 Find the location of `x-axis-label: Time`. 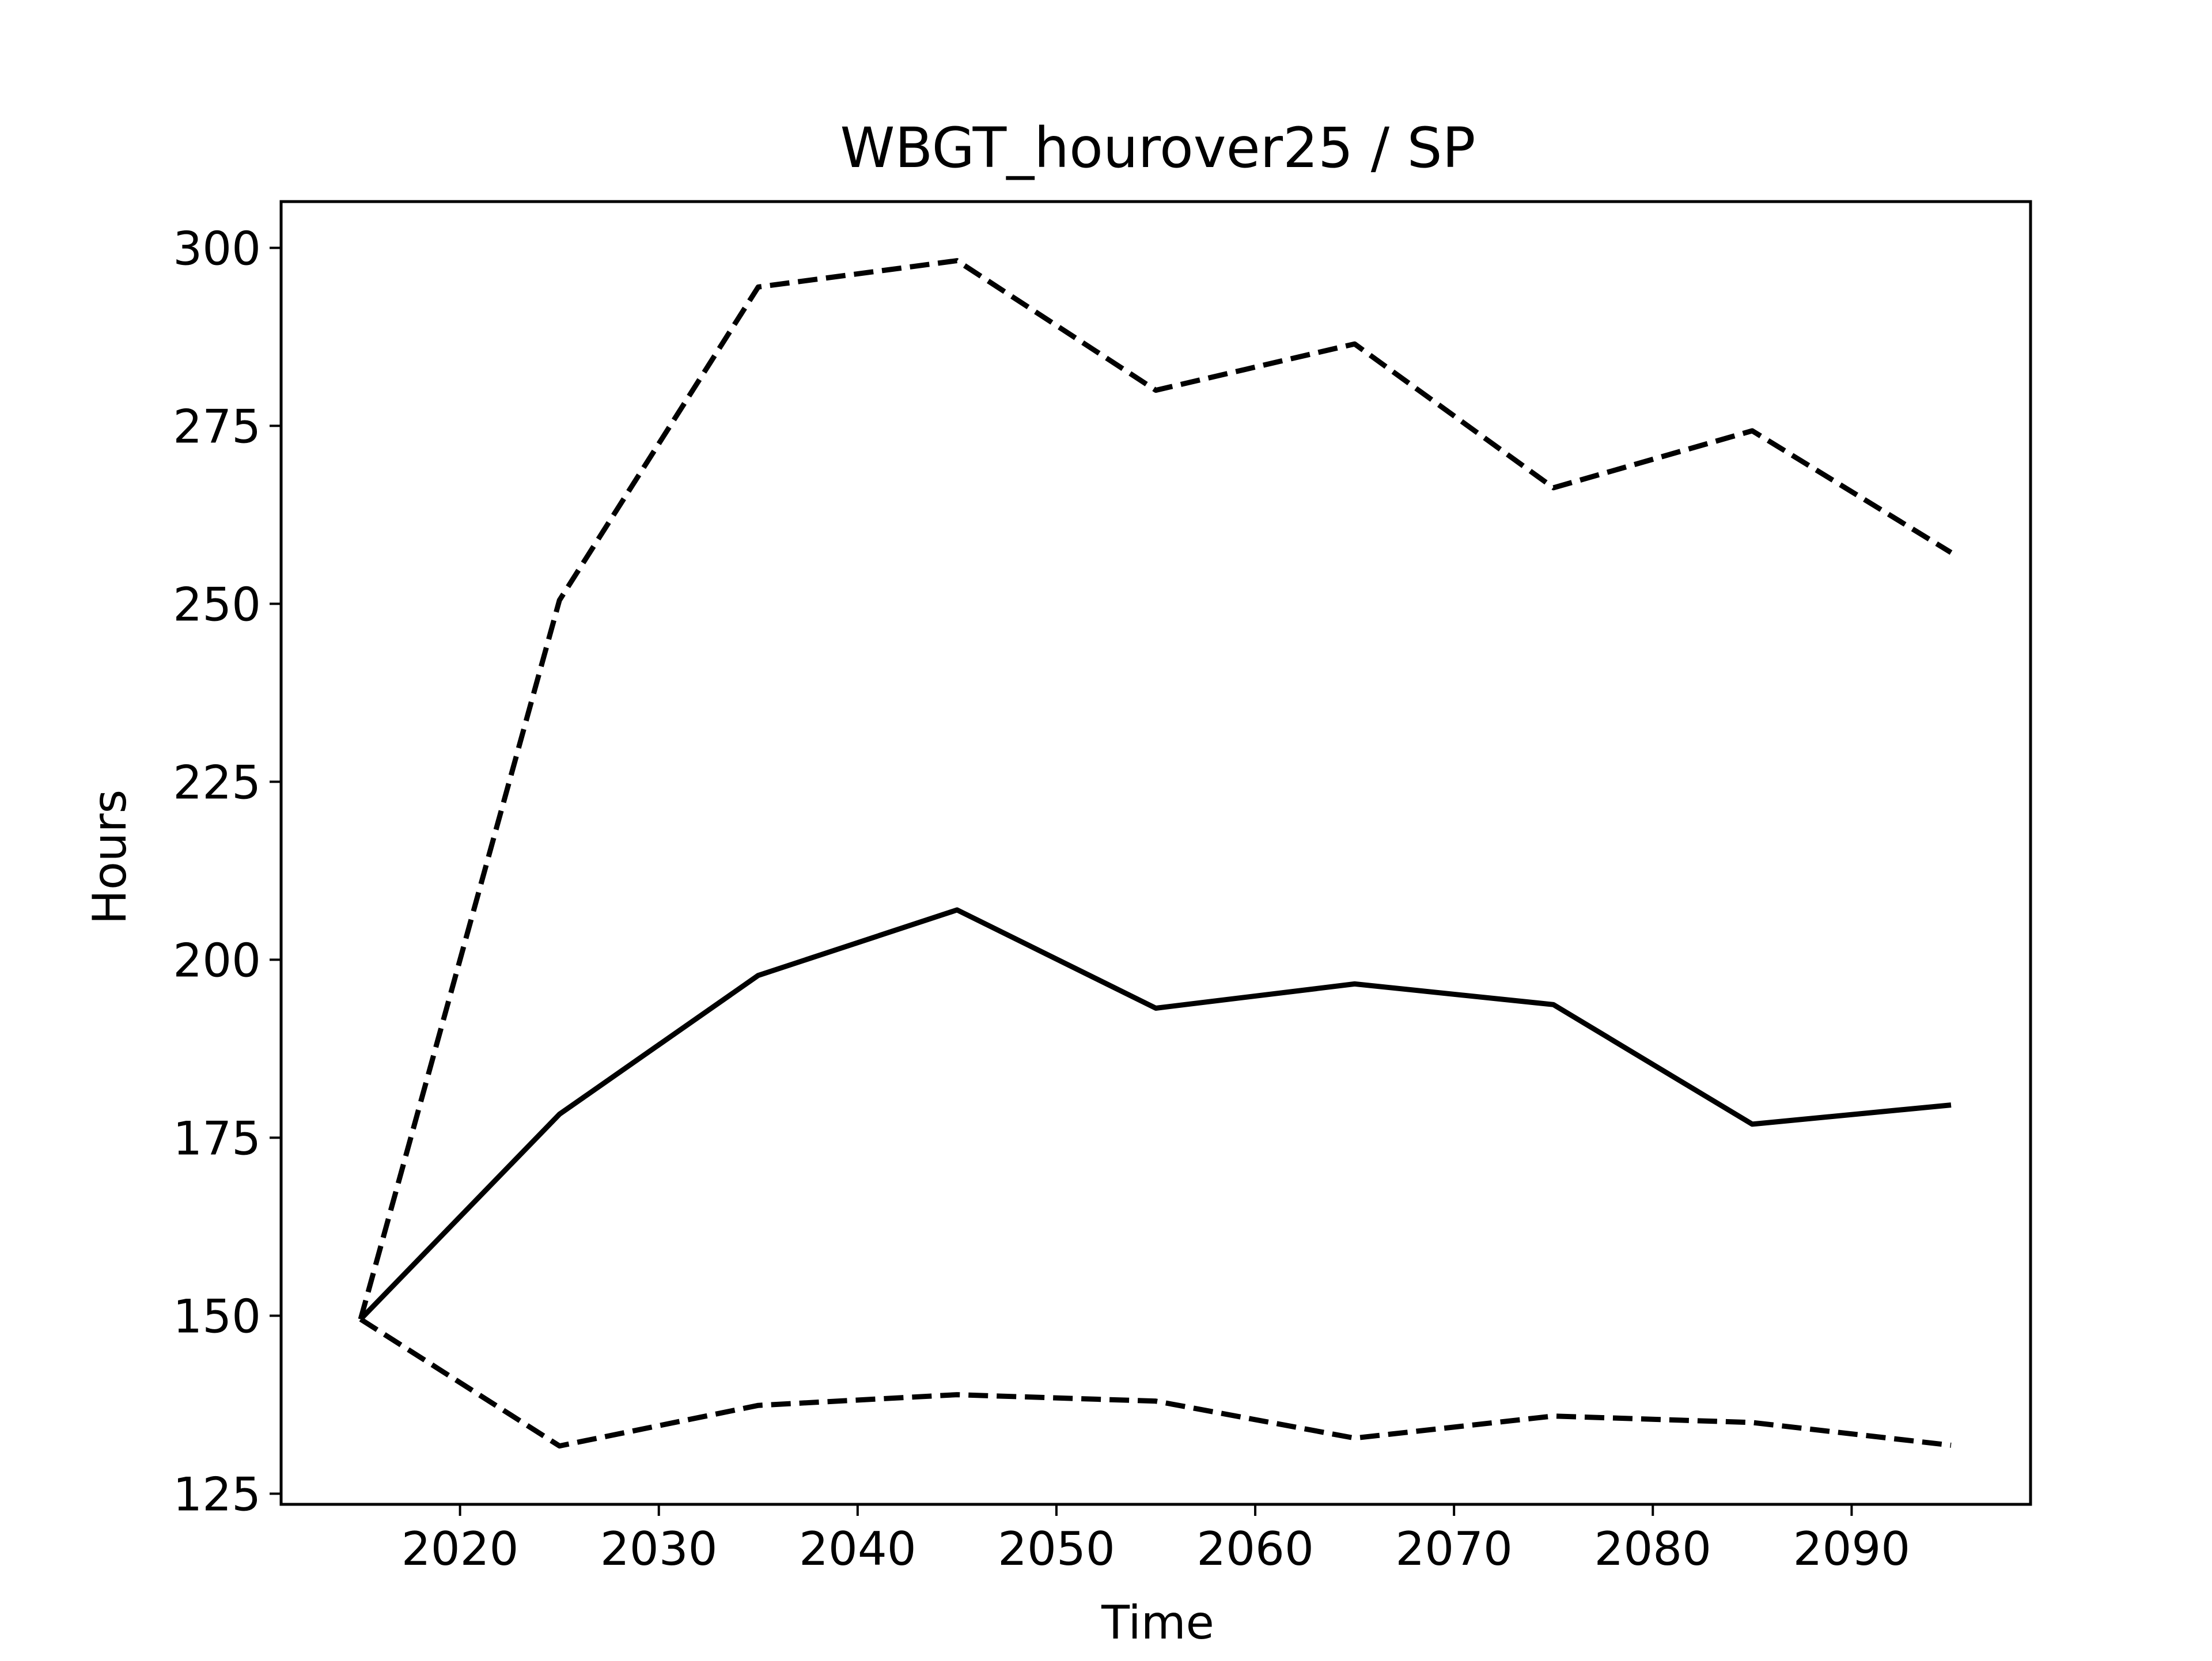

x-axis-label: Time is located at coordinates (1157, 1622).